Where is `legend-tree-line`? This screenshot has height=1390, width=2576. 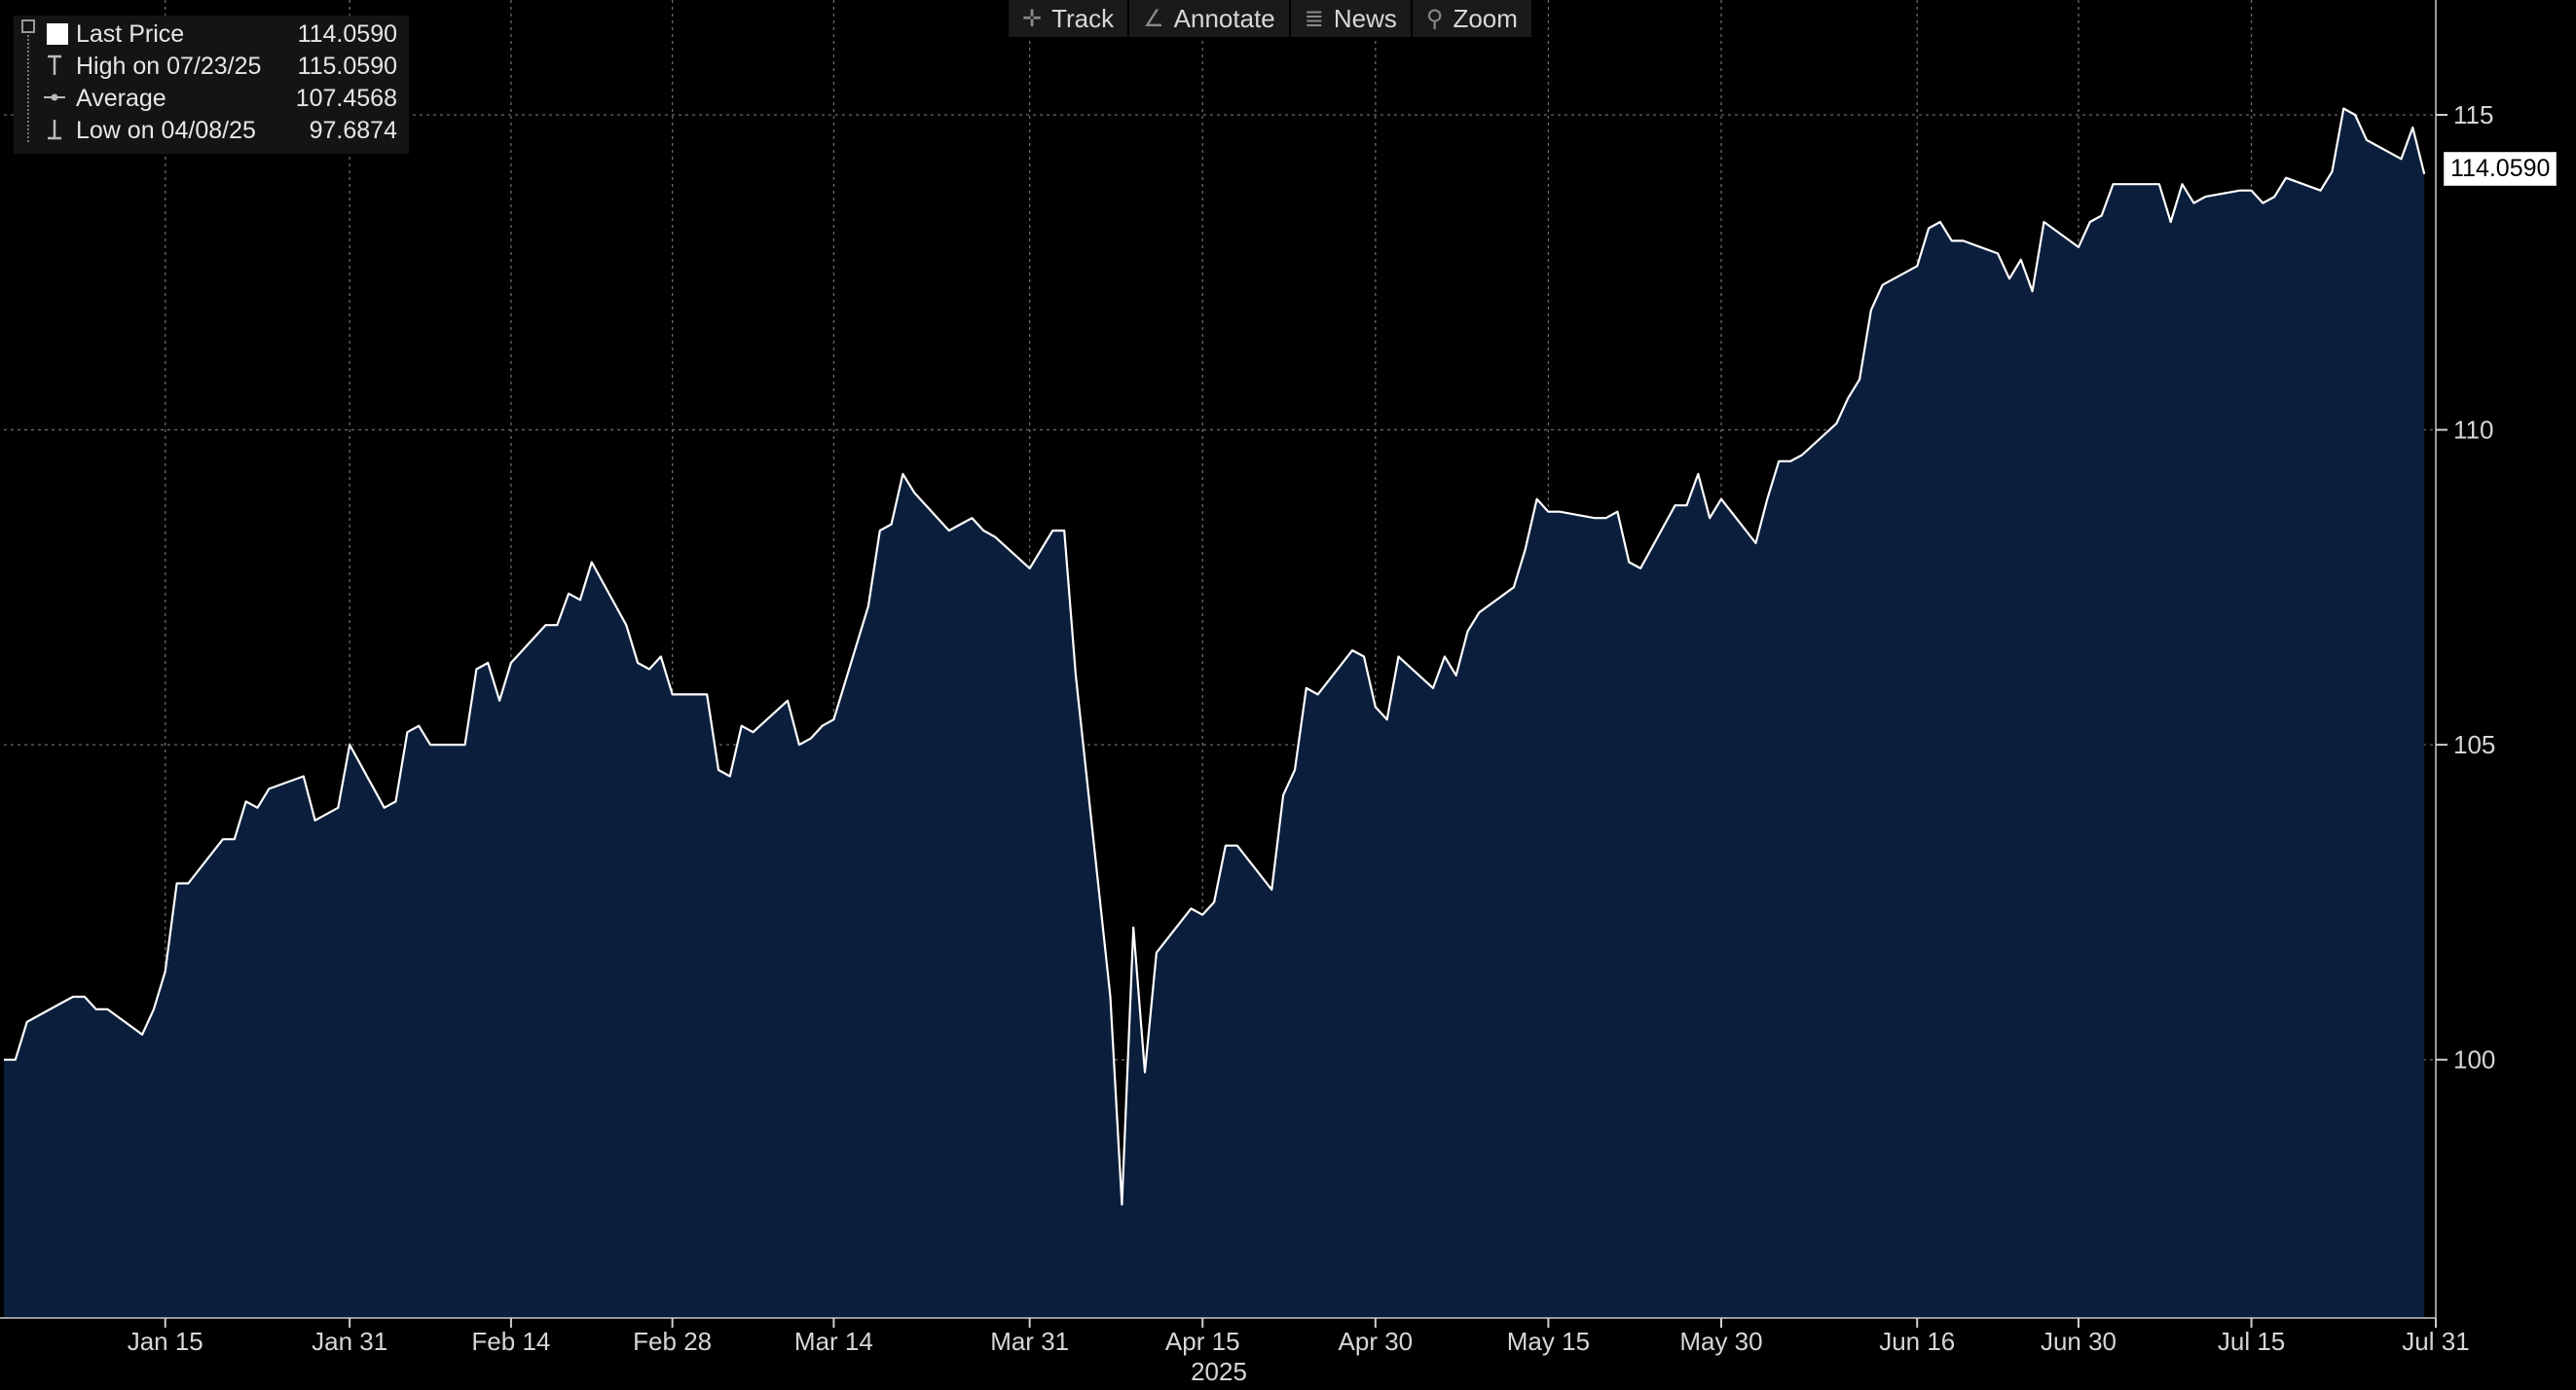
legend-tree-line is located at coordinates (35, 82).